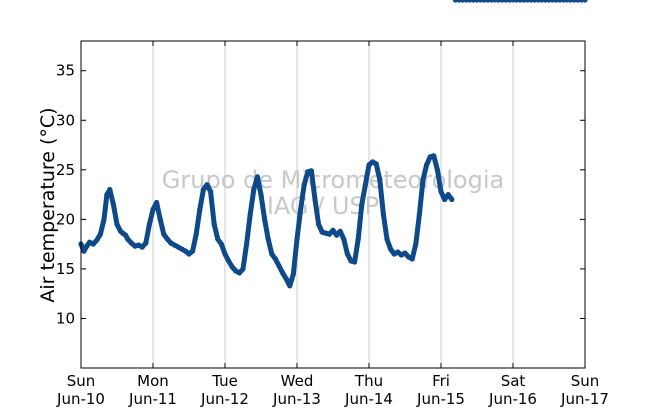  What do you see at coordinates (80, 399) in the screenshot?
I see `x-tick-date-label: Jun-10` at bounding box center [80, 399].